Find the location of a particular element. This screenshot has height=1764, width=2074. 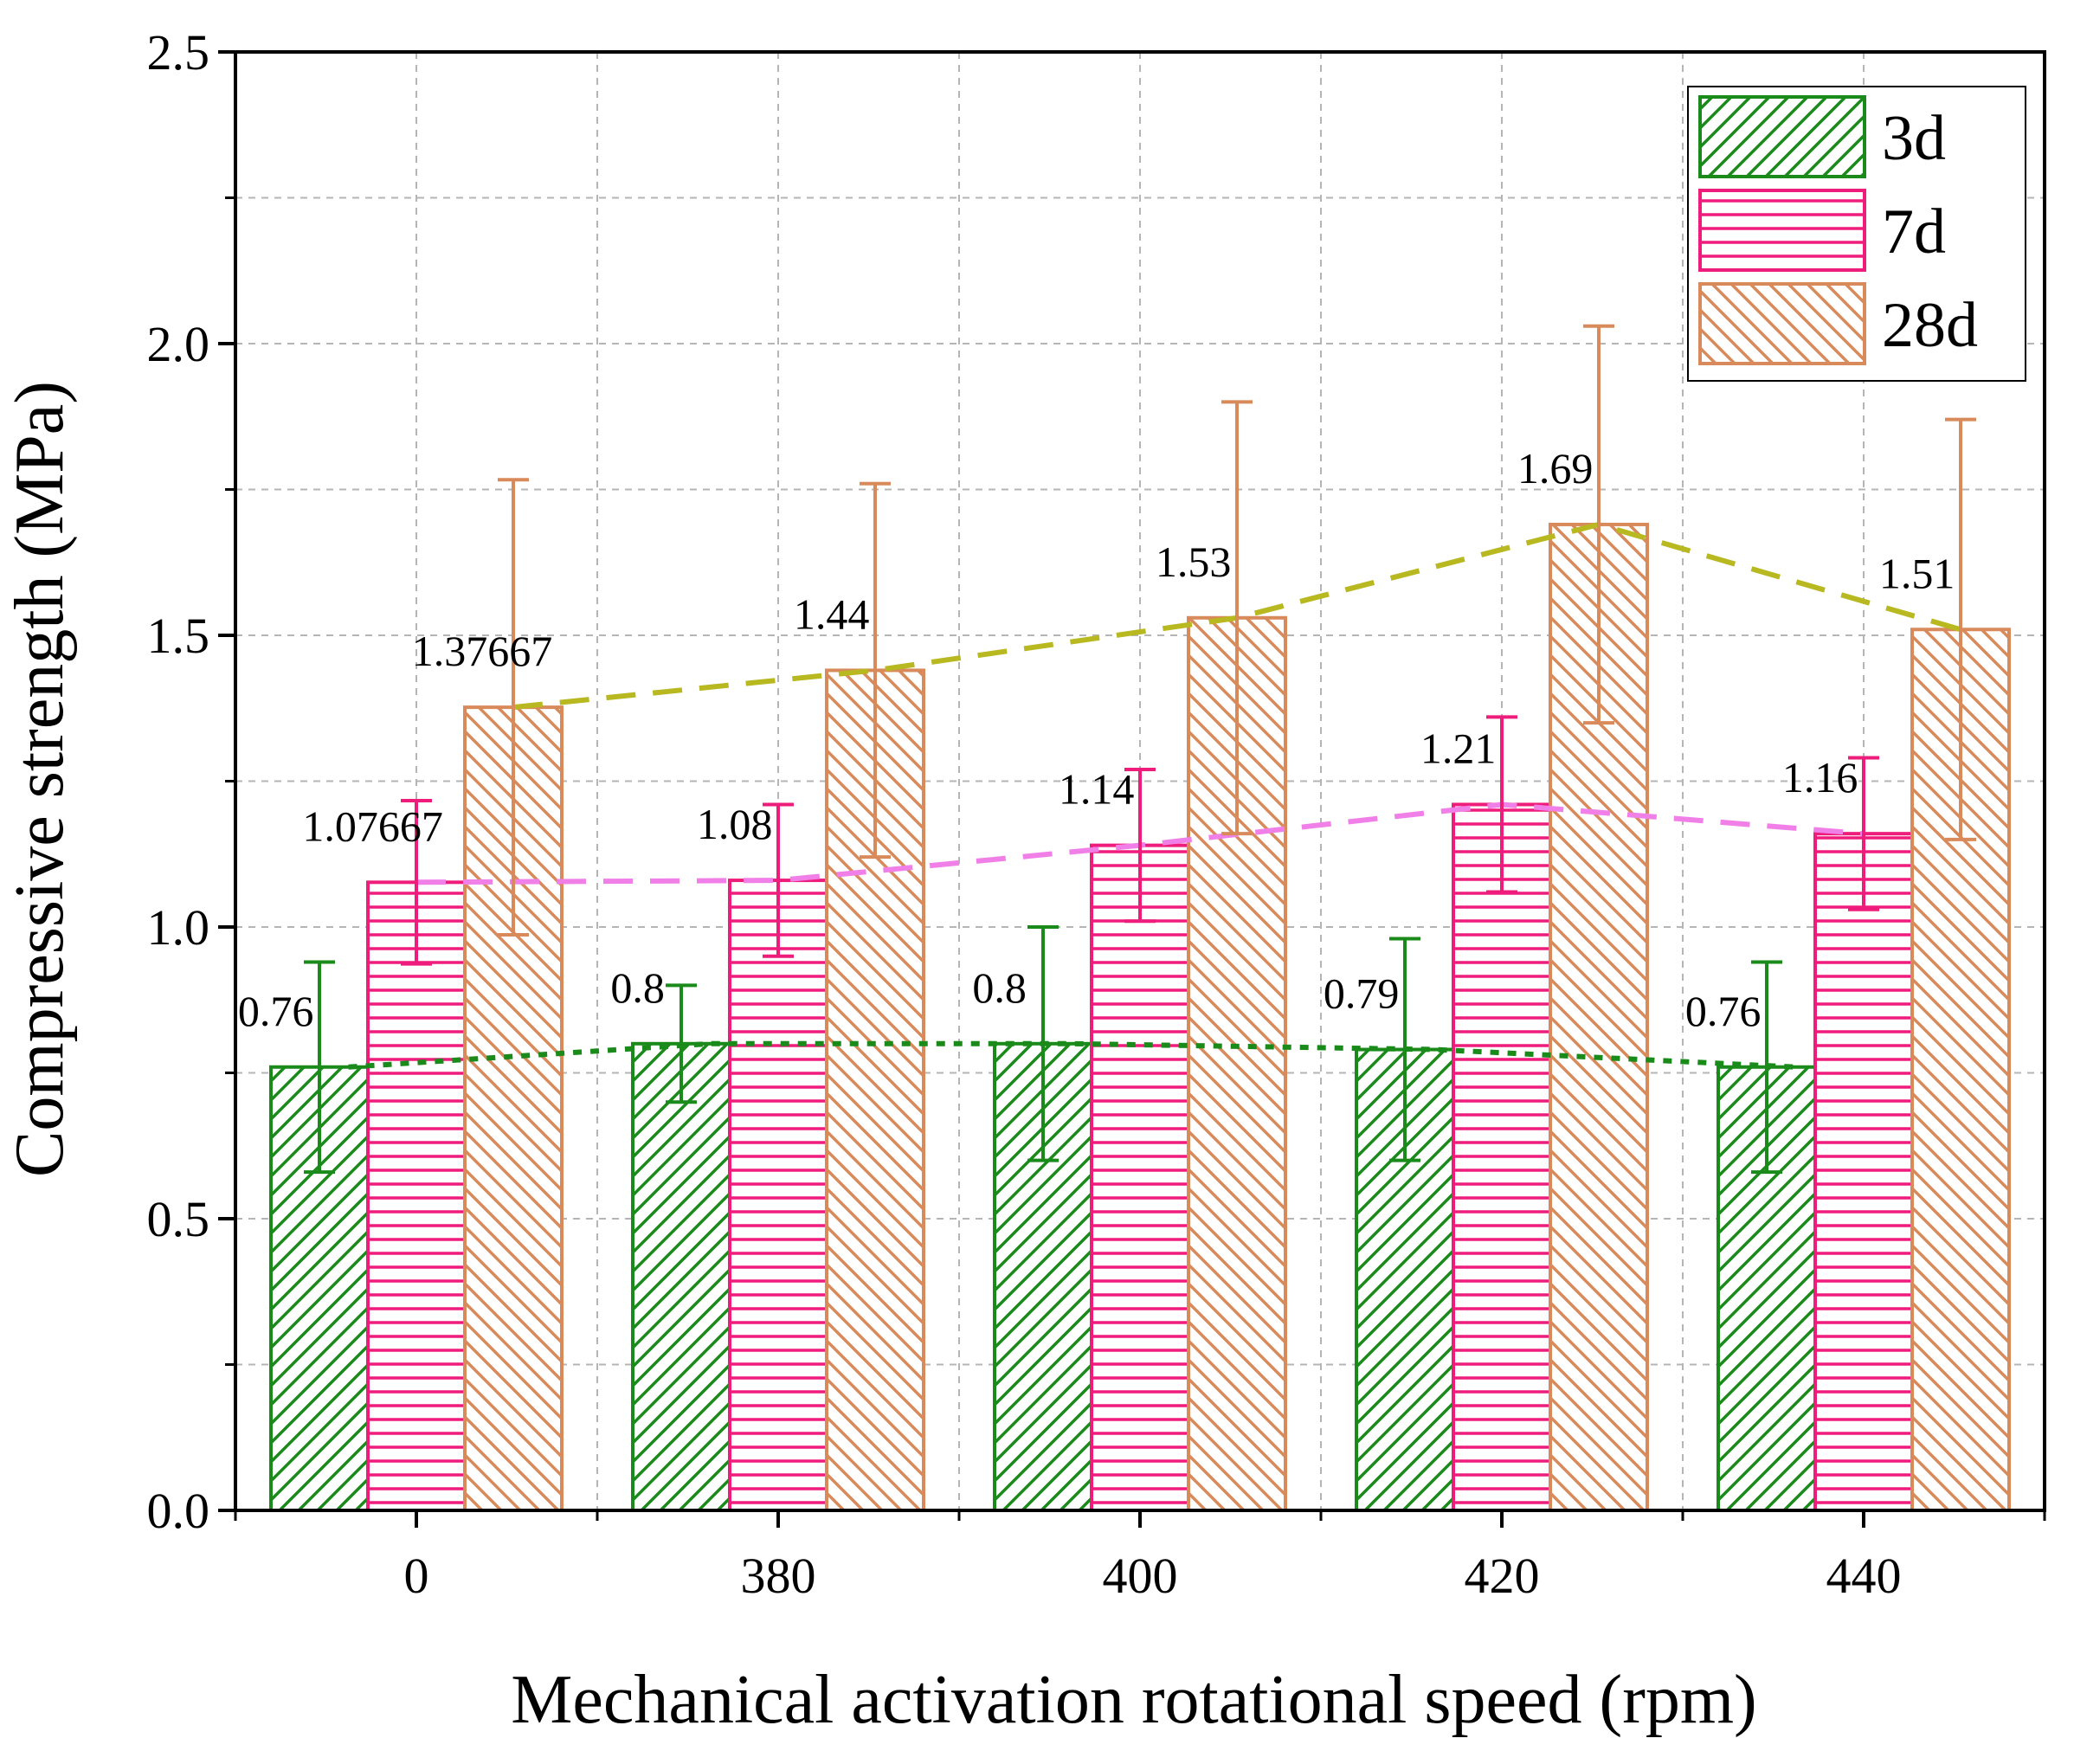

x-tick-label: 400 is located at coordinates (1140, 1576).